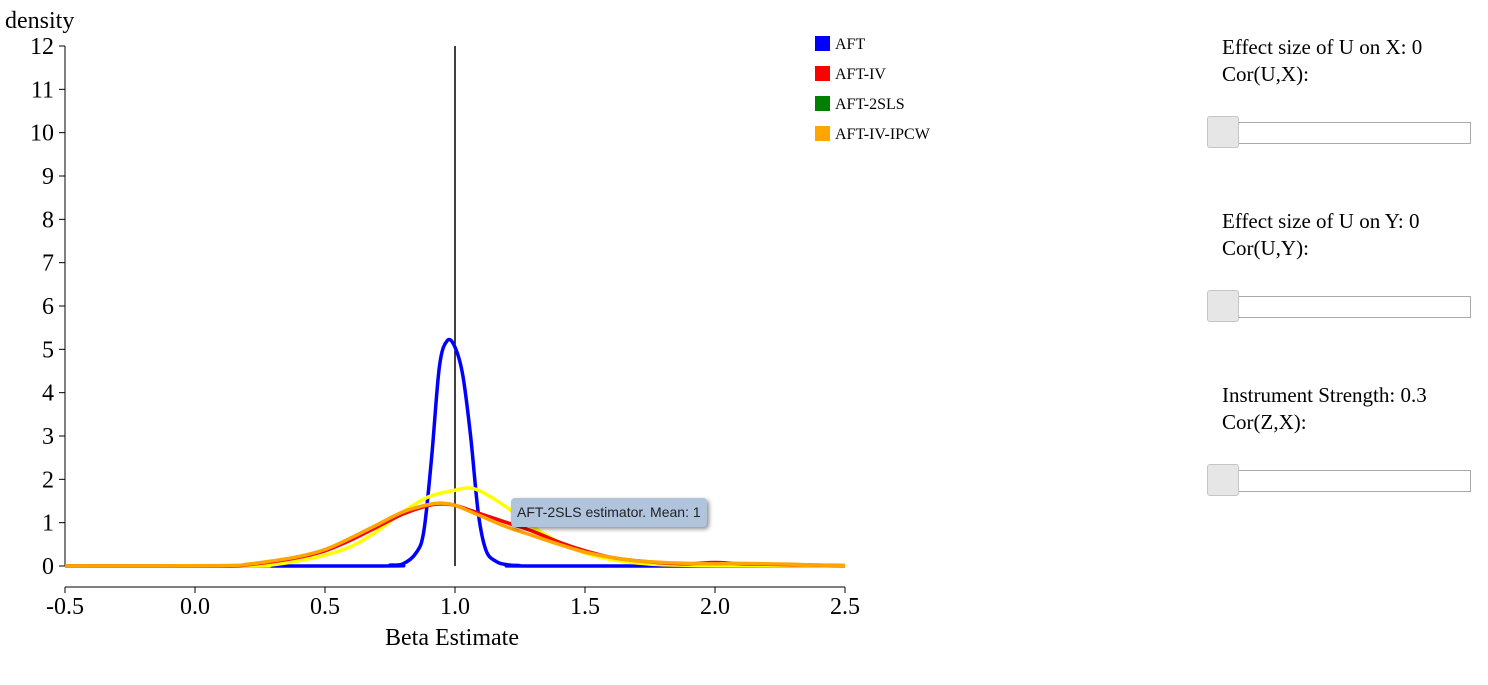 The width and height of the screenshot is (1488, 685). I want to click on y-tick-label: 3, so click(48, 437).